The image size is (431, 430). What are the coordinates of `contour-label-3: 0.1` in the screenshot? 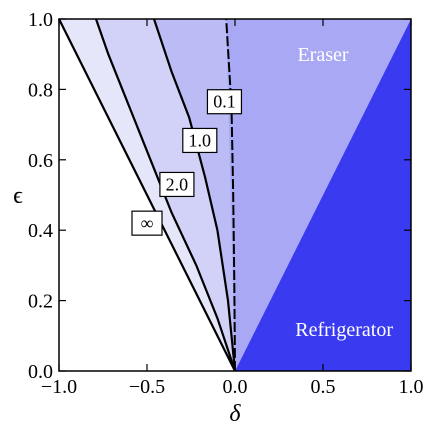 It's located at (224, 102).